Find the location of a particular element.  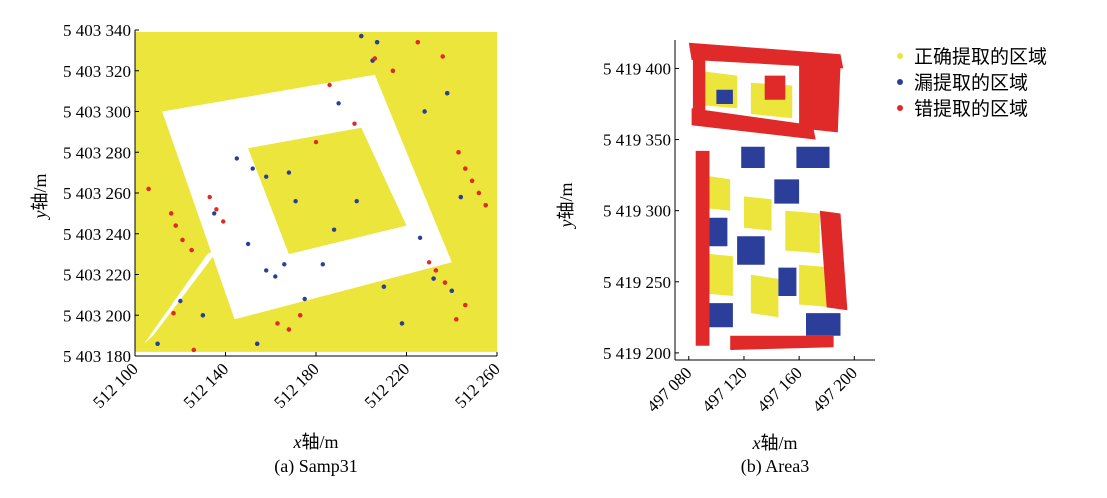

y-tick-label-b-2: 5 419 300 is located at coordinates (637, 211).